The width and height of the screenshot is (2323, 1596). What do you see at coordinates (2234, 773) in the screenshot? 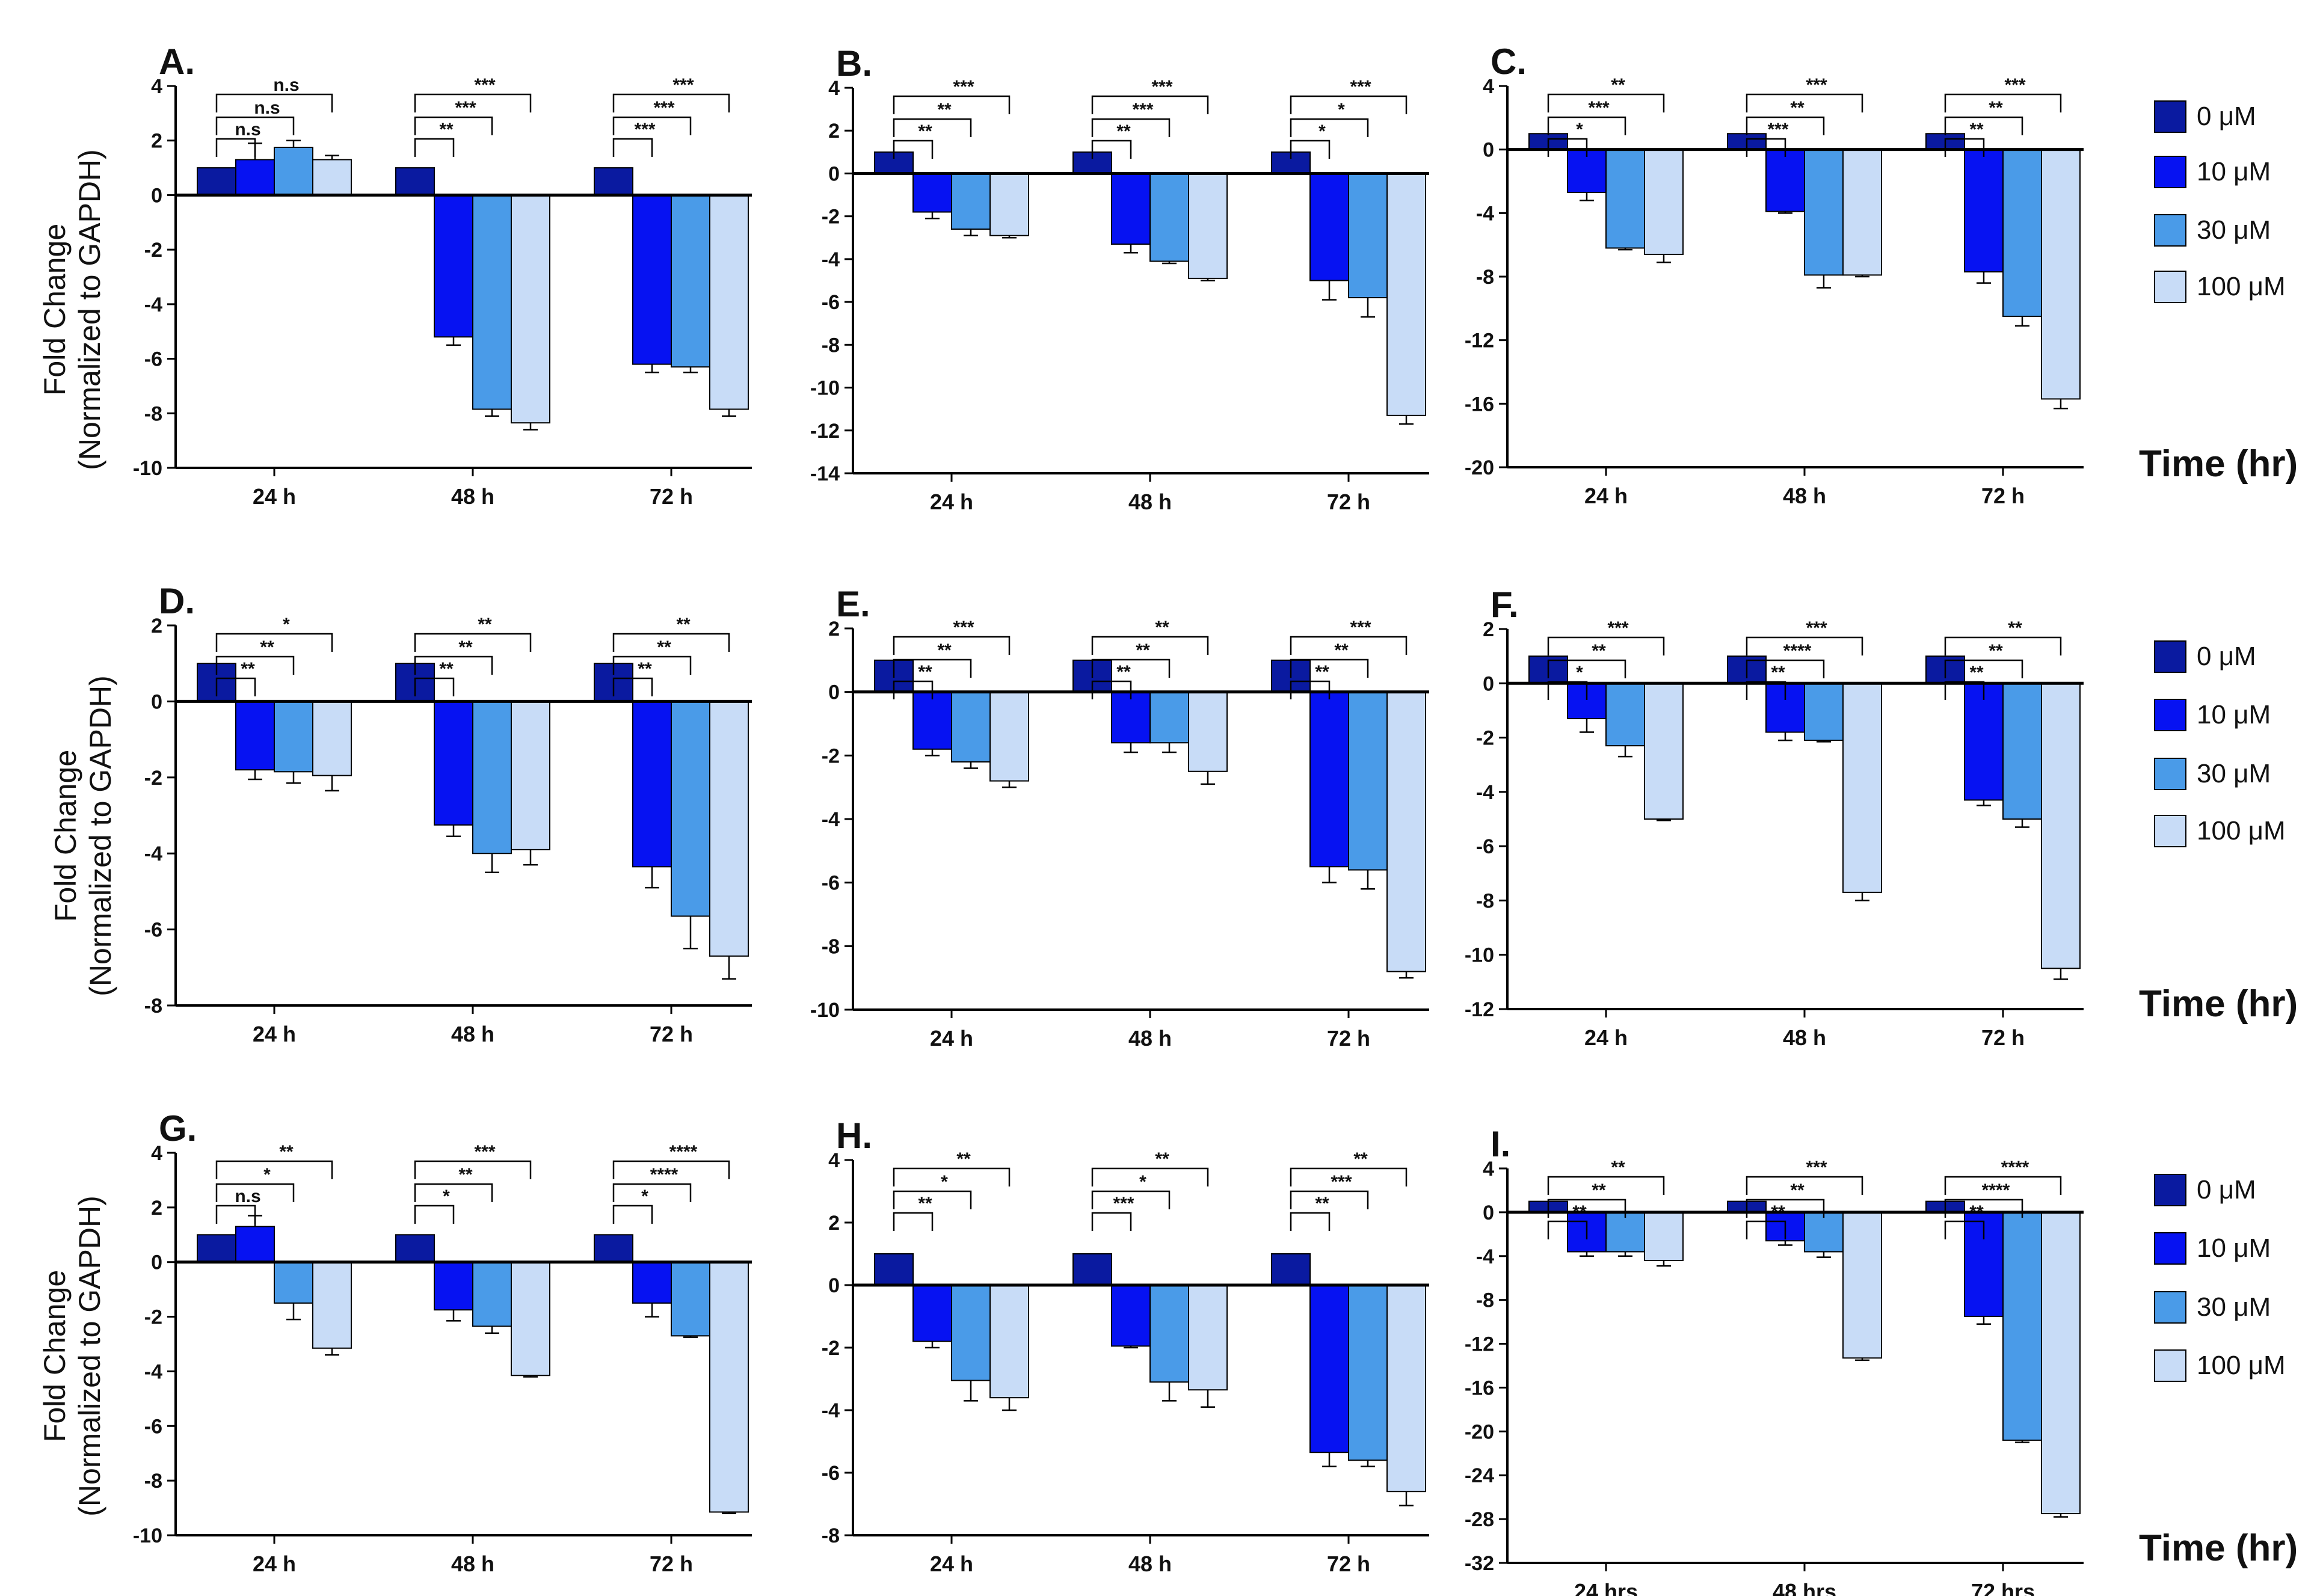
I see `legend-label-30uM: 30 μM` at bounding box center [2234, 773].